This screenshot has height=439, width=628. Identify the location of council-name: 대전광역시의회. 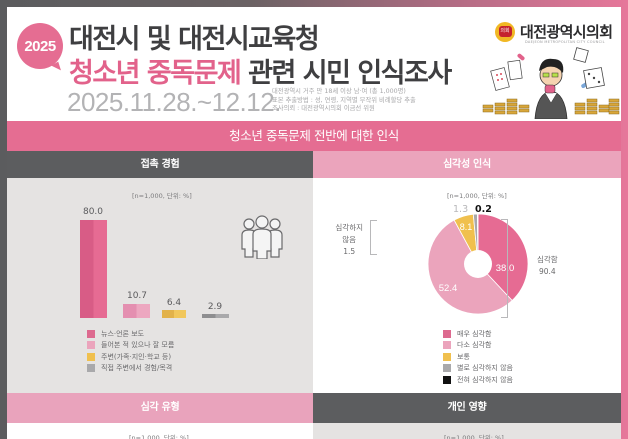
(566, 32).